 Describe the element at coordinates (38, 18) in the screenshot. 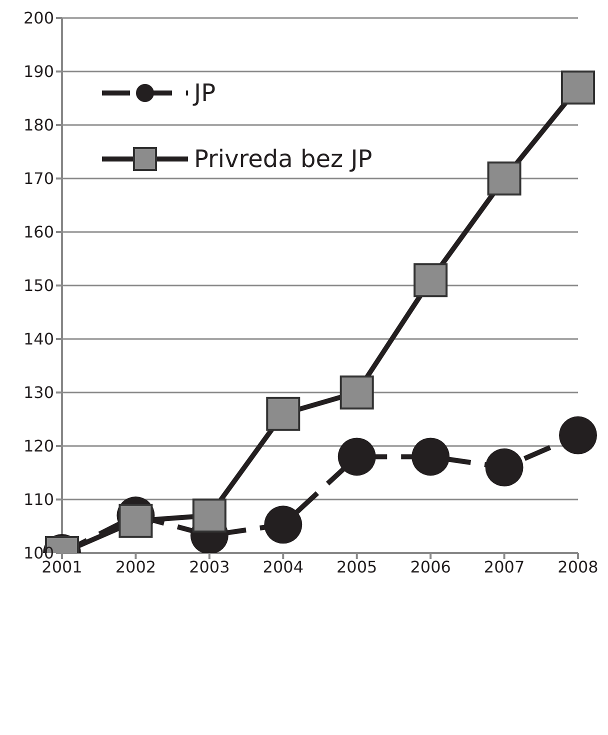

I see `y-tick-label: 200` at that location.